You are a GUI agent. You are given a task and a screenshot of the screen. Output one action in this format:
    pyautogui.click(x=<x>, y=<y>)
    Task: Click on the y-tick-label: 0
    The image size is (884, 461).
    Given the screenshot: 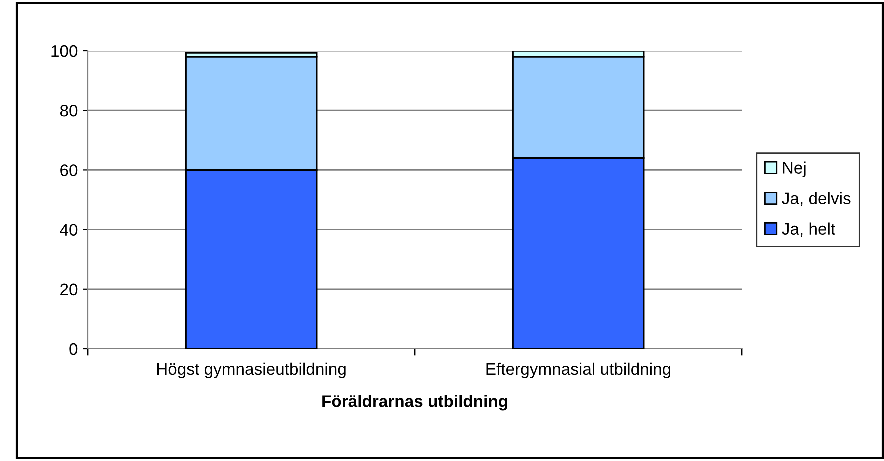 What is the action you would take?
    pyautogui.click(x=74, y=349)
    